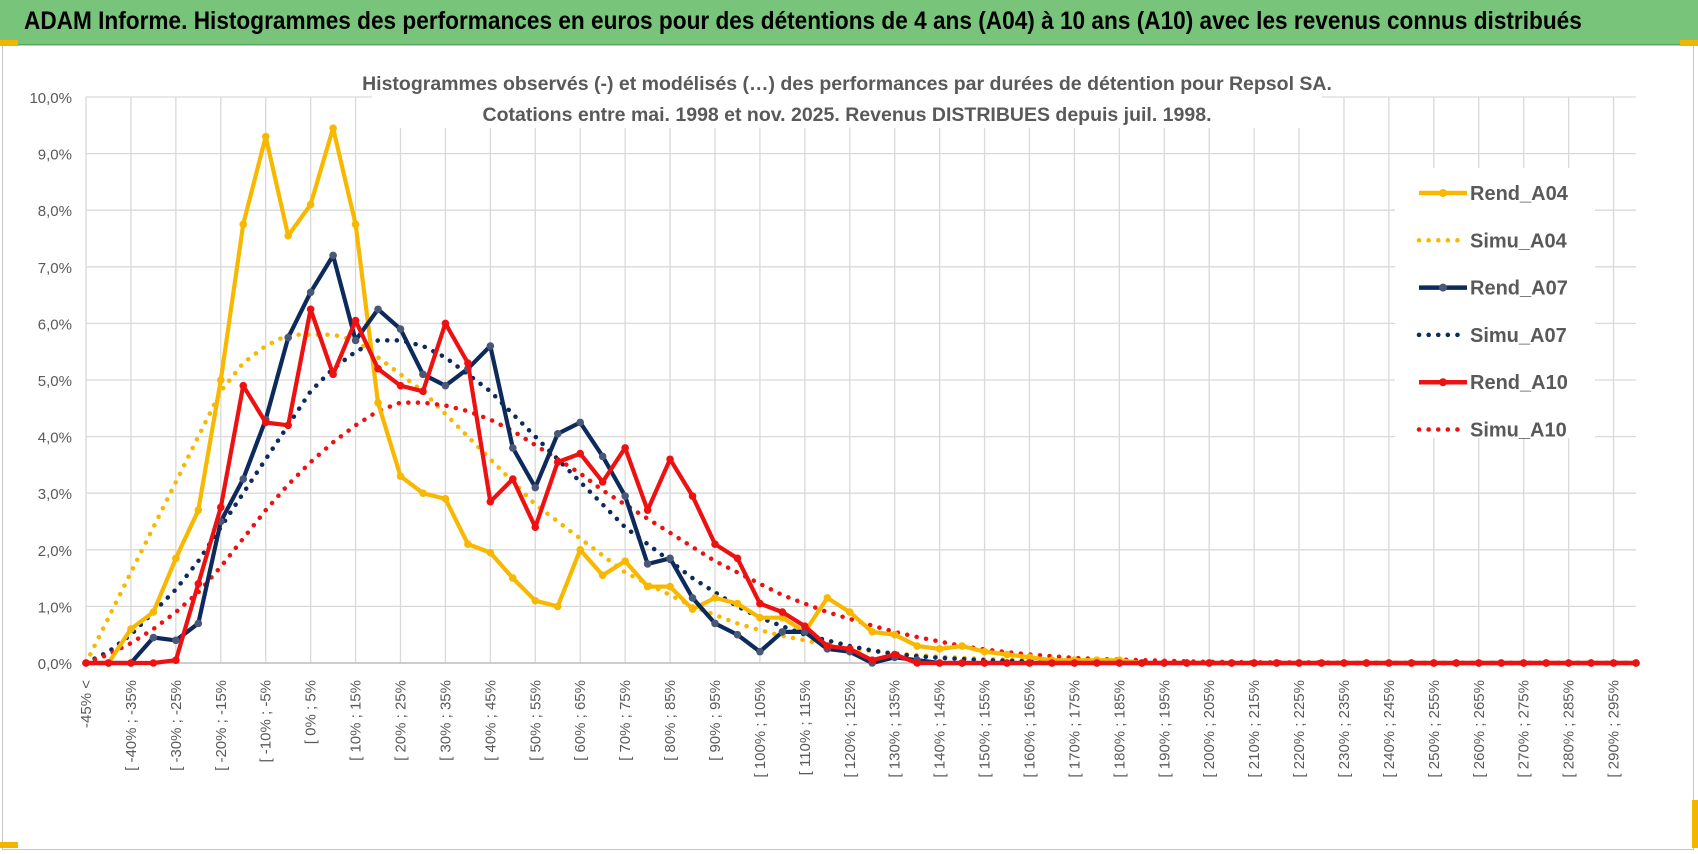  What do you see at coordinates (1299, 729) in the screenshot?
I see `x-tick-label: [ 220% ; 225%` at bounding box center [1299, 729].